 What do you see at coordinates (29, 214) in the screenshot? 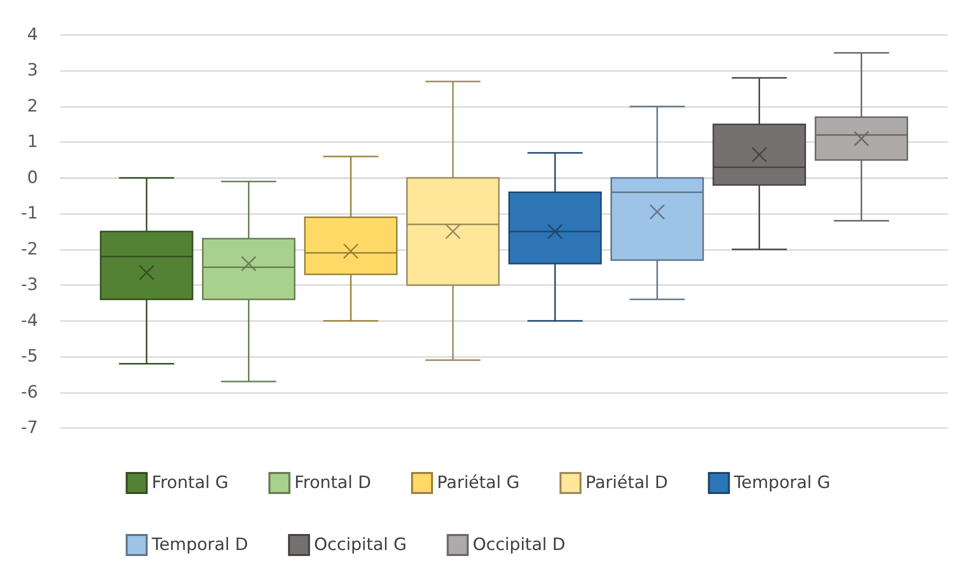
I see `y-tick-label: -1` at bounding box center [29, 214].